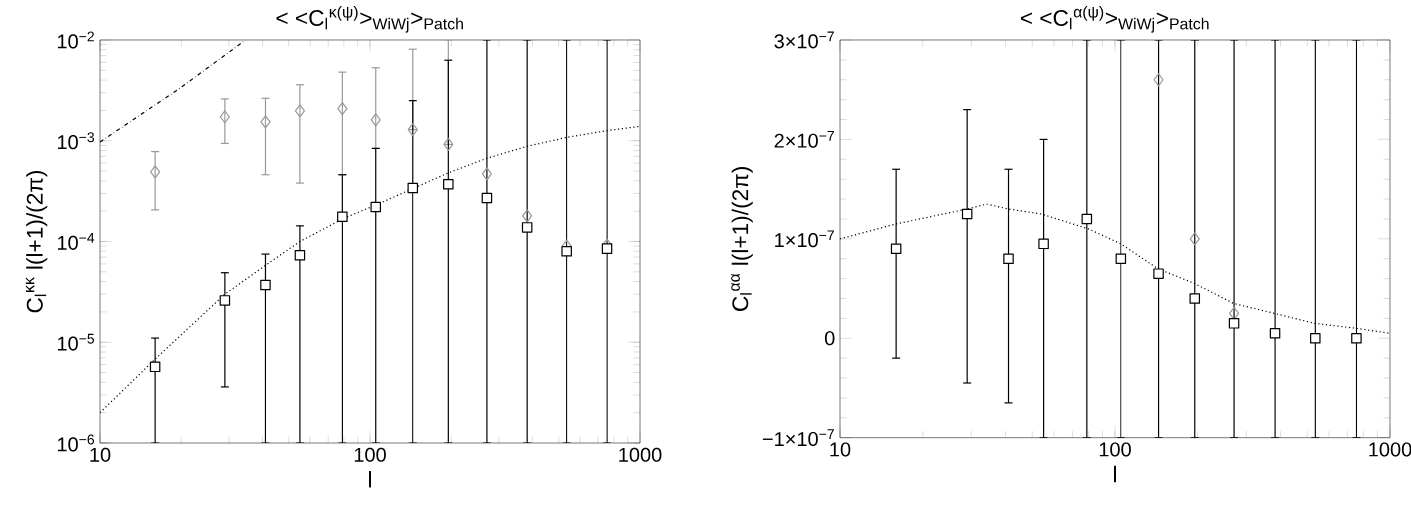 The height and width of the screenshot is (507, 1411). Describe the element at coordinates (76, 342) in the screenshot. I see `y-tick-label: 10$^{−5}$` at that location.